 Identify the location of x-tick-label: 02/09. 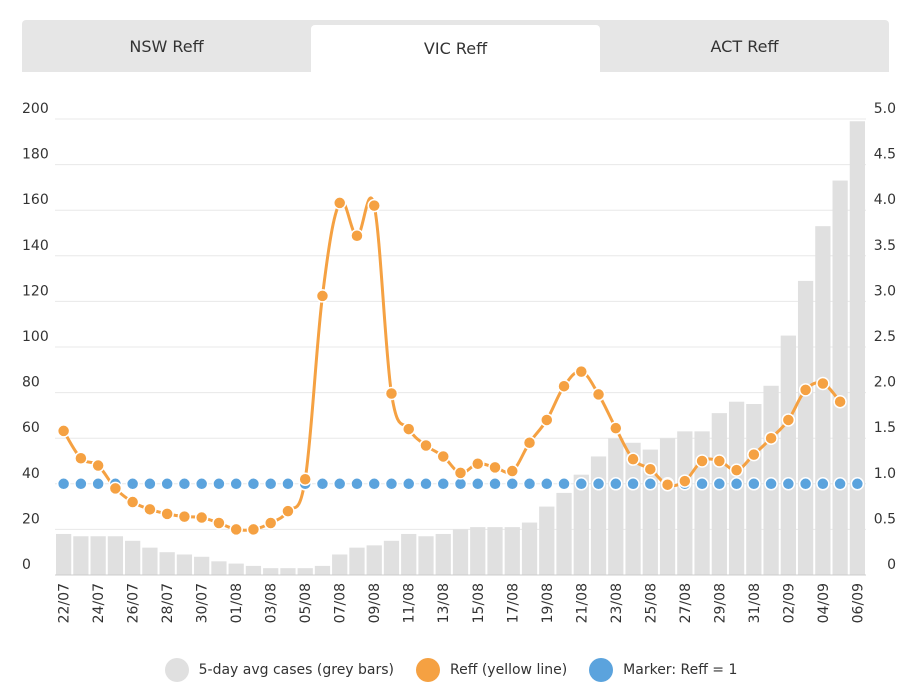
(789, 603).